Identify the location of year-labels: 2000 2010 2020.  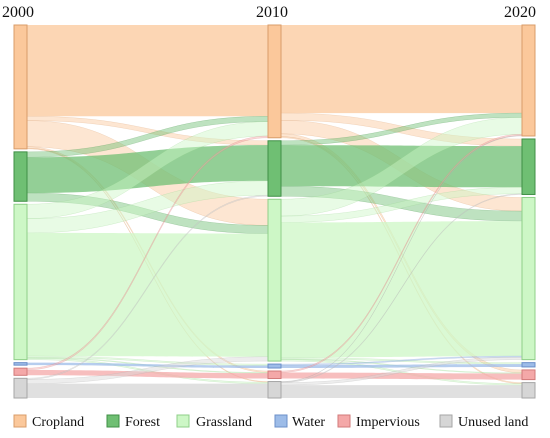
(269, 12).